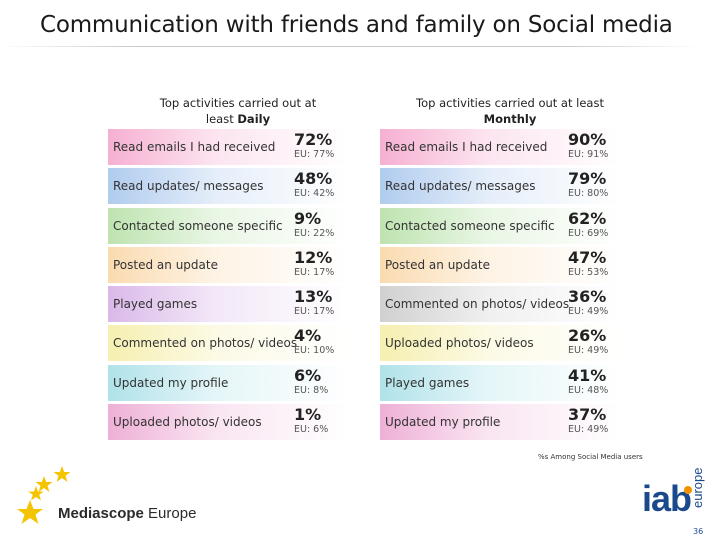  What do you see at coordinates (127, 513) in the screenshot?
I see `mediascope-logo: Mediascope Europe` at bounding box center [127, 513].